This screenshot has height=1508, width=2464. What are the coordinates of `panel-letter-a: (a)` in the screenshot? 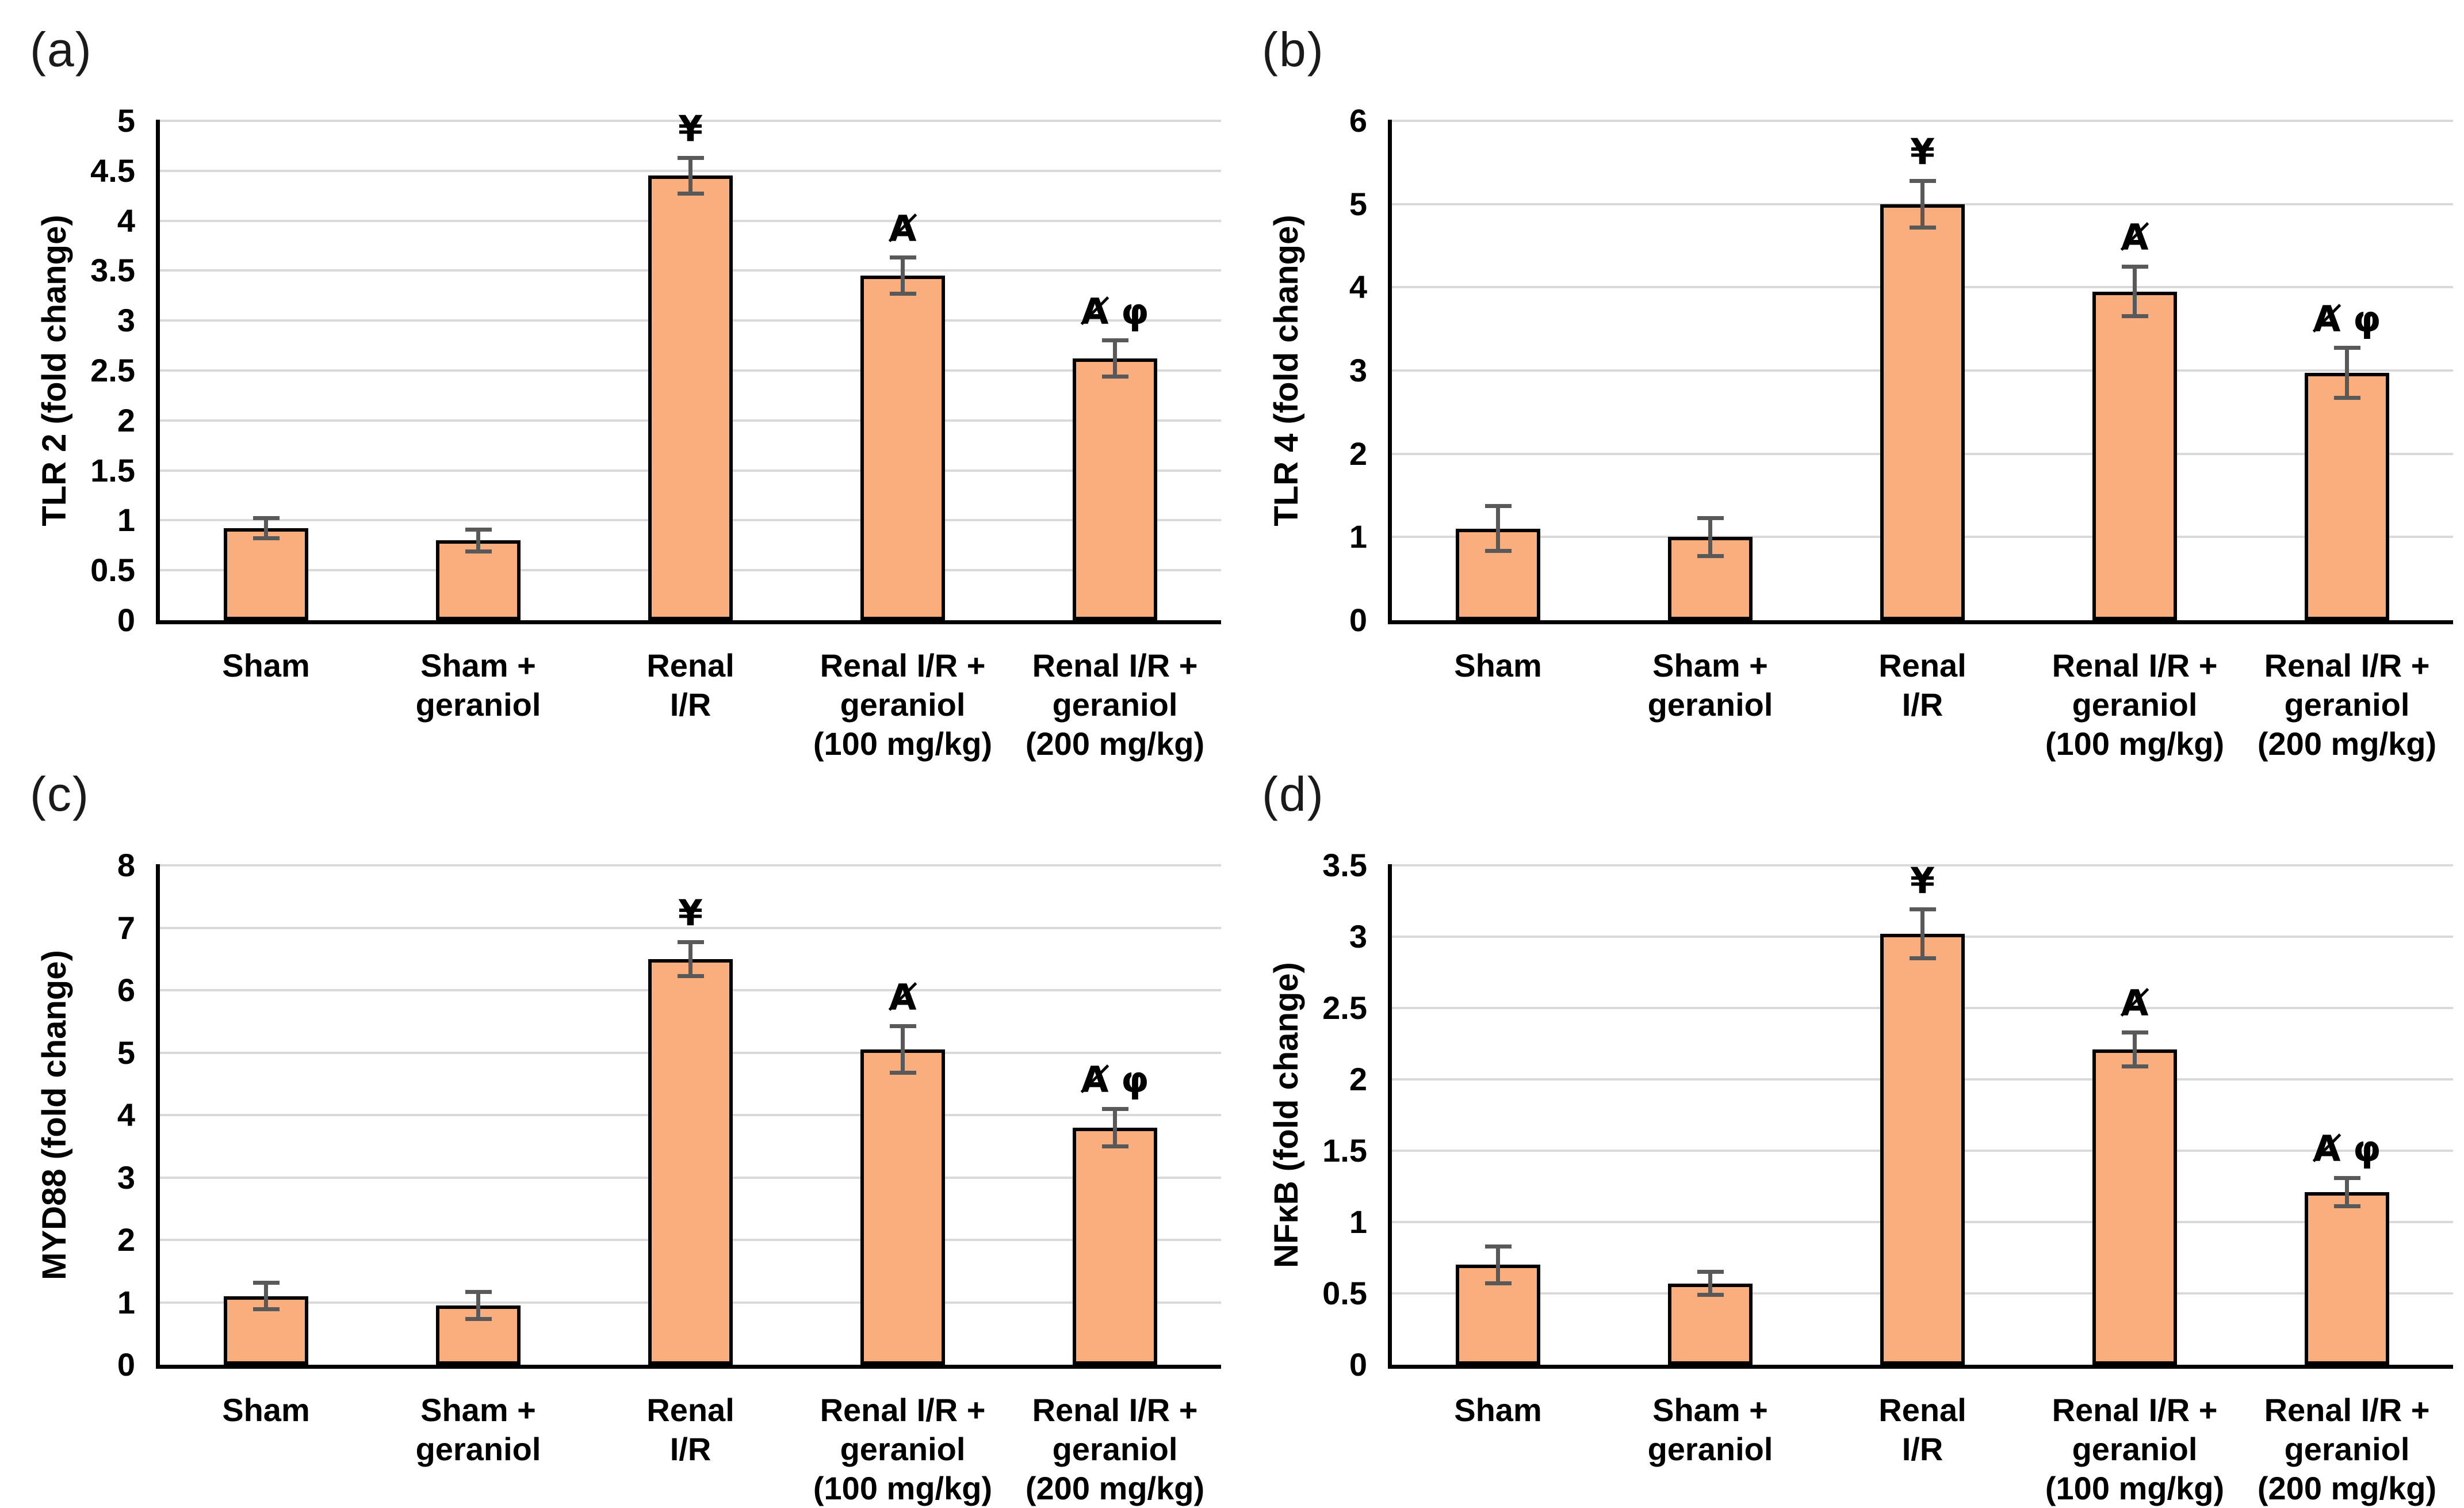 It's located at (61, 49).